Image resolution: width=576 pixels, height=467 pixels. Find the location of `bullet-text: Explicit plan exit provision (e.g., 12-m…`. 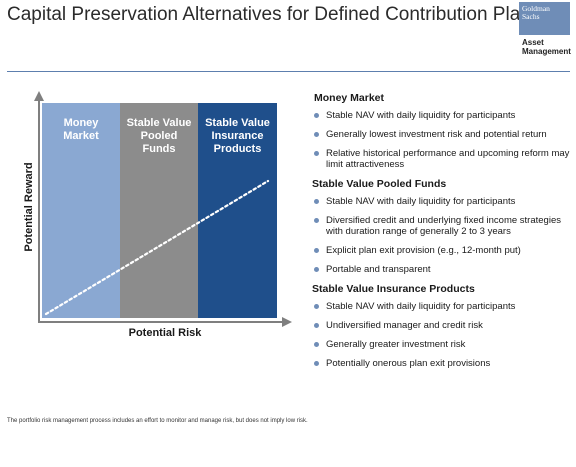

bullet-text: Explicit plan exit provision (e.g., 12-m… is located at coordinates (423, 250).